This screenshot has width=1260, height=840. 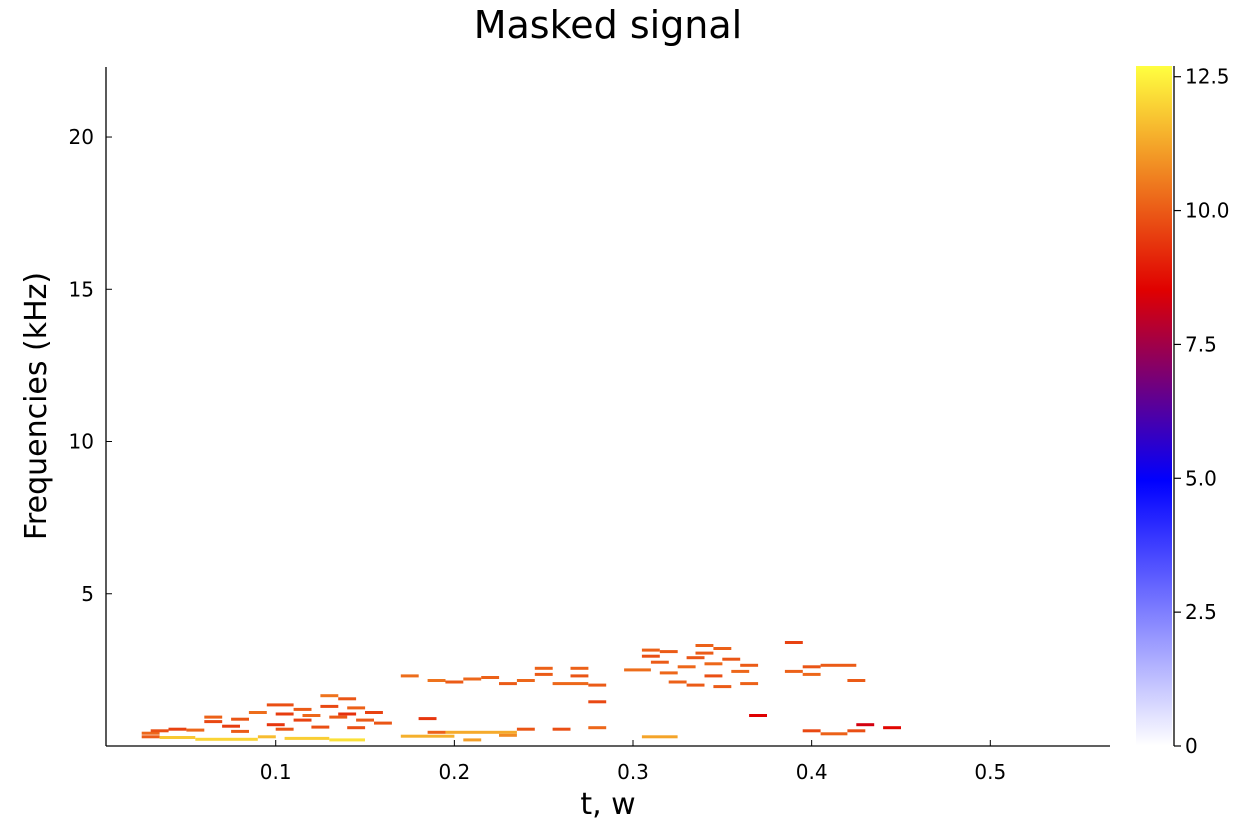 What do you see at coordinates (521, 691) in the screenshot?
I see `heatmap-cells` at bounding box center [521, 691].